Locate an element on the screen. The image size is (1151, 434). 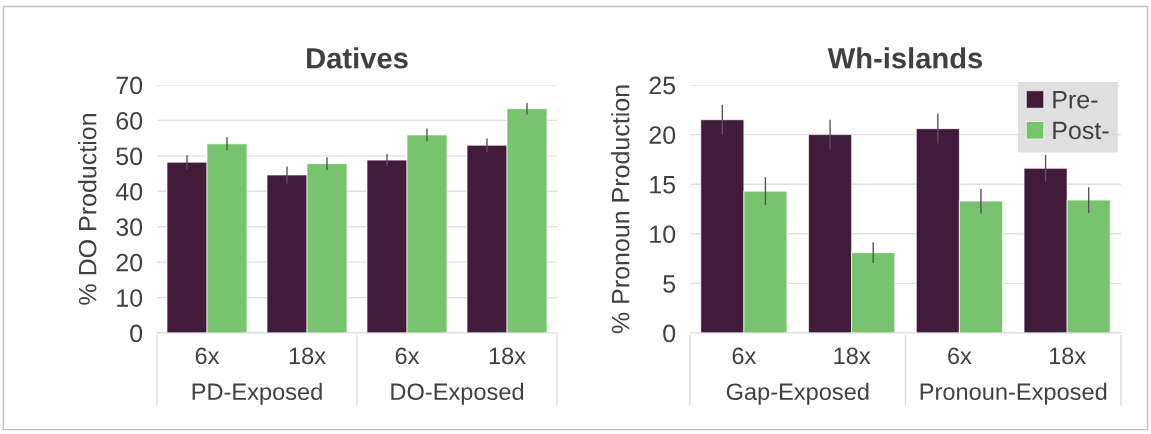
y-tick-label: 15 is located at coordinates (663, 185).